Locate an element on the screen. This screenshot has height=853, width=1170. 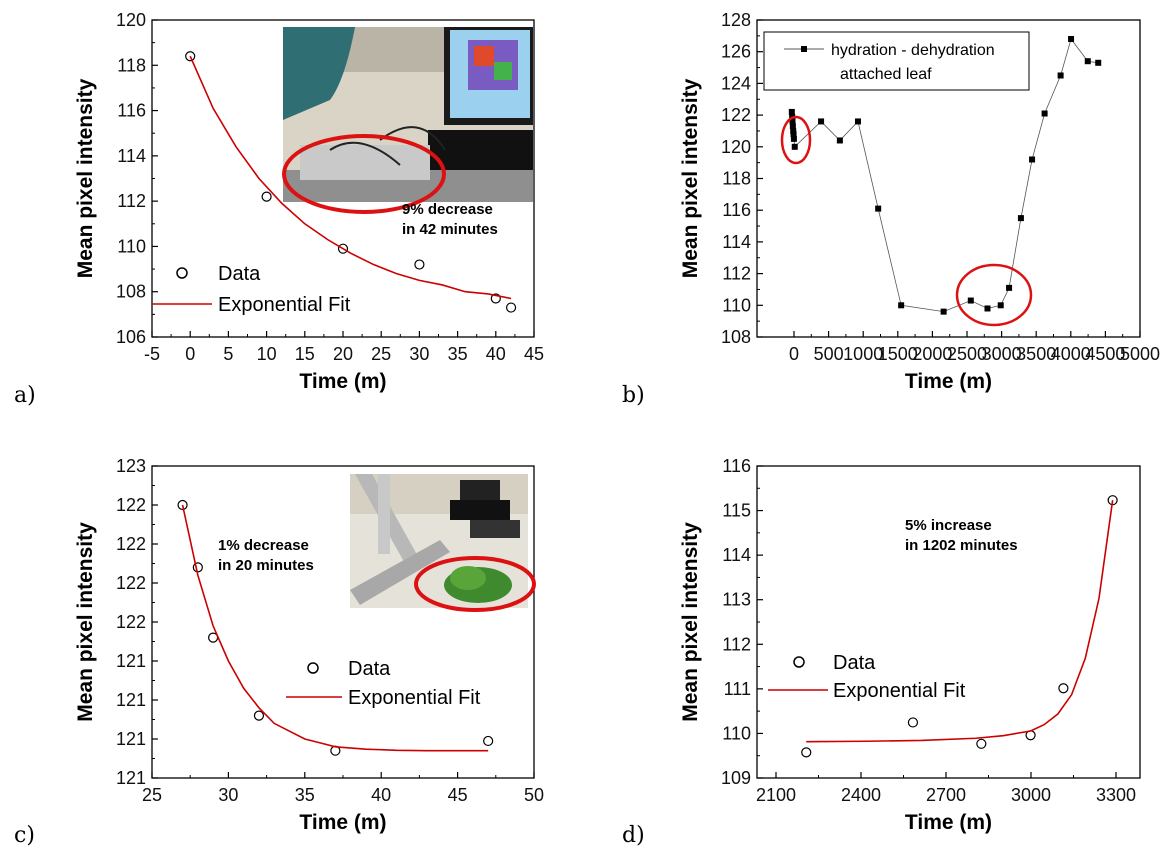
x-tick-label: 0 is located at coordinates (794, 354).